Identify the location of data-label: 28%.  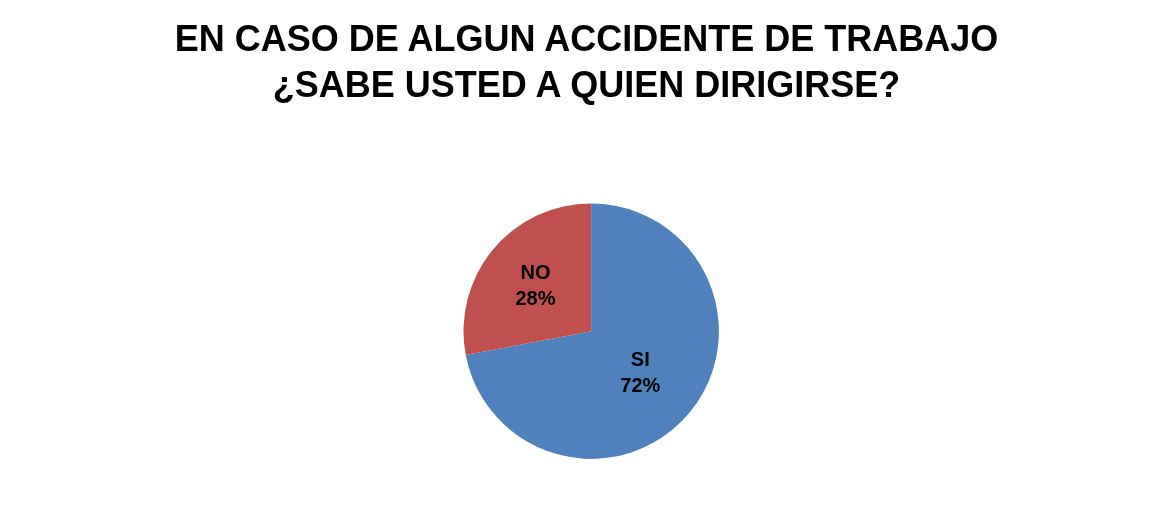
(535, 298).